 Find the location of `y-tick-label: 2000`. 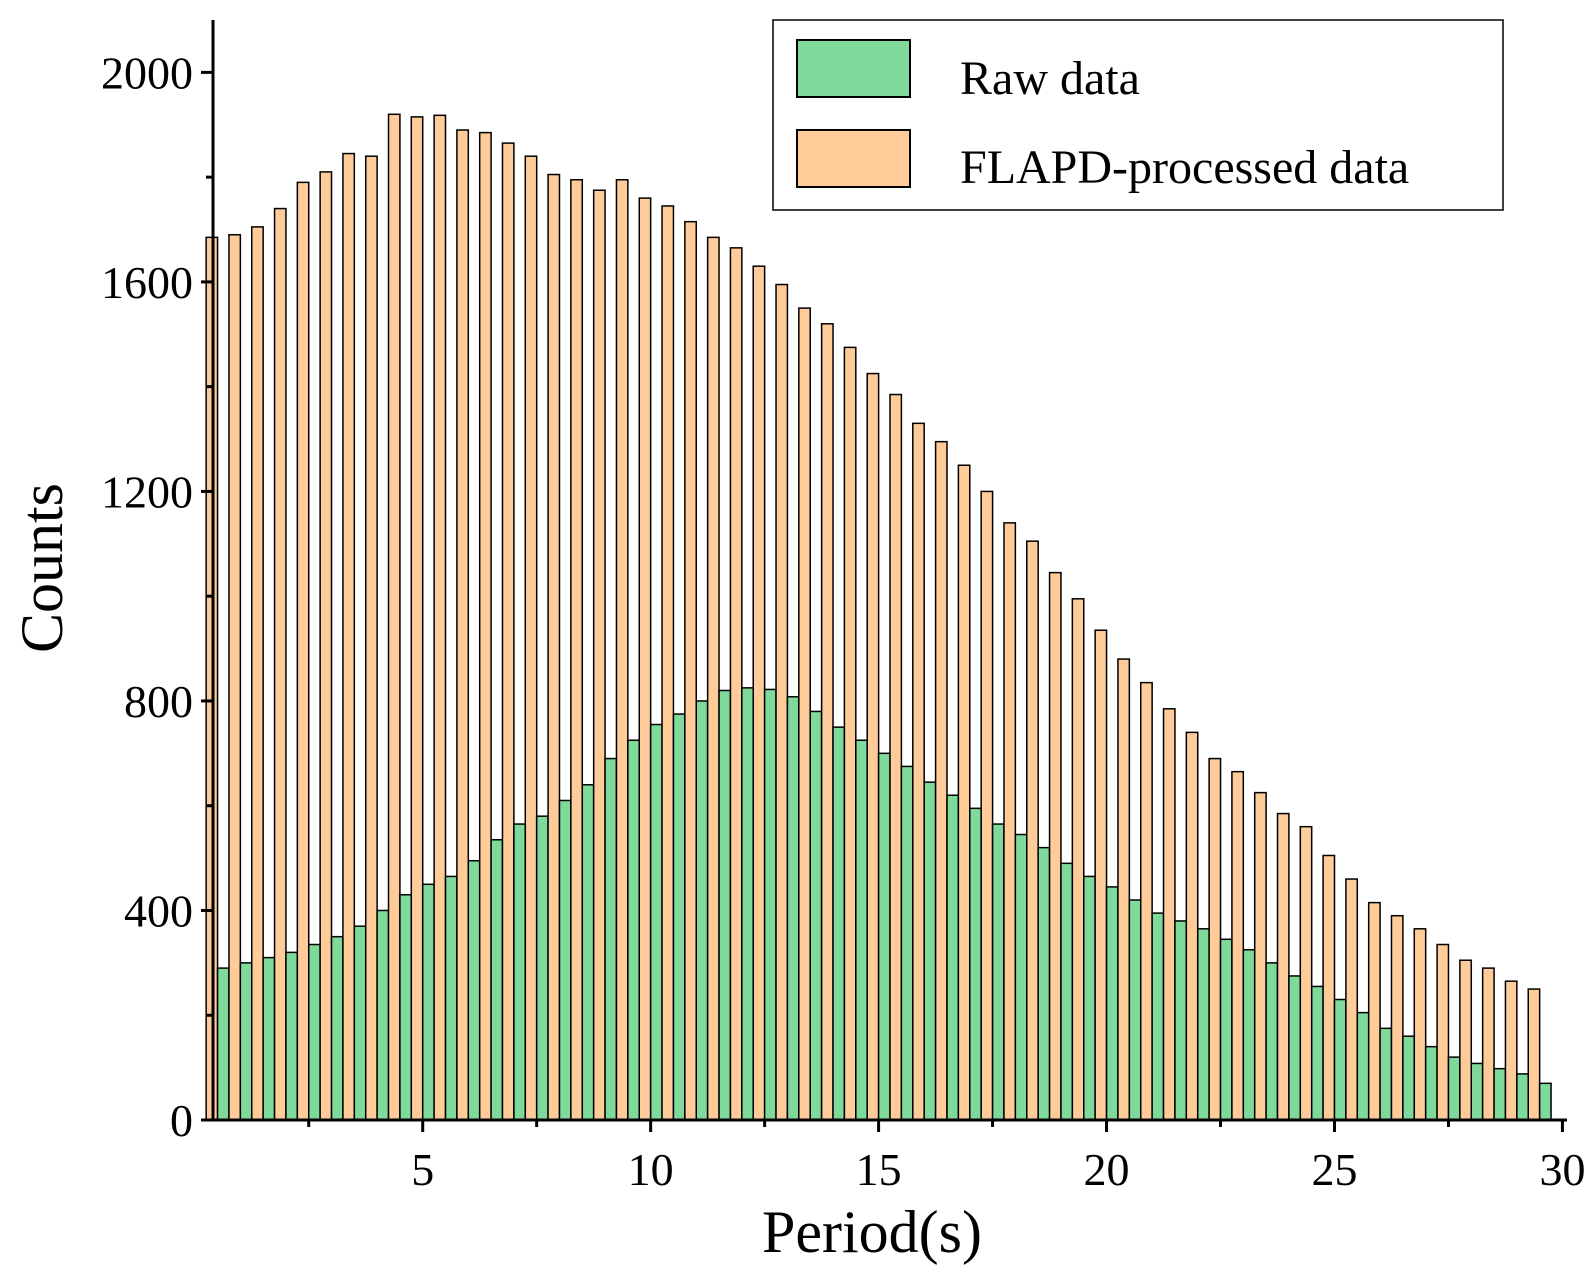

y-tick-label: 2000 is located at coordinates (147, 72).